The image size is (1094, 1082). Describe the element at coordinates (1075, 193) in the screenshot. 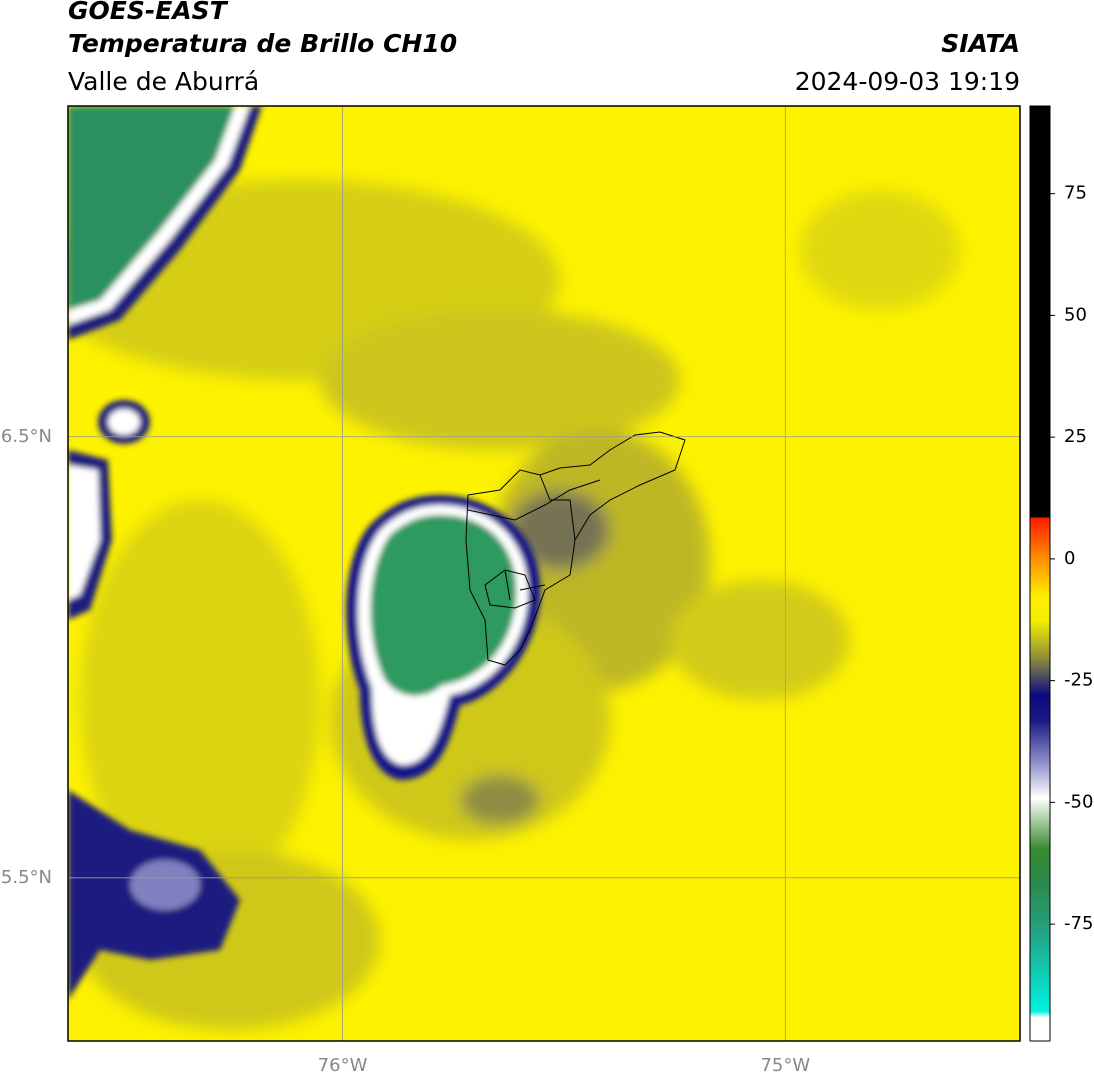

I see `colorbar-tick-label: 75` at that location.